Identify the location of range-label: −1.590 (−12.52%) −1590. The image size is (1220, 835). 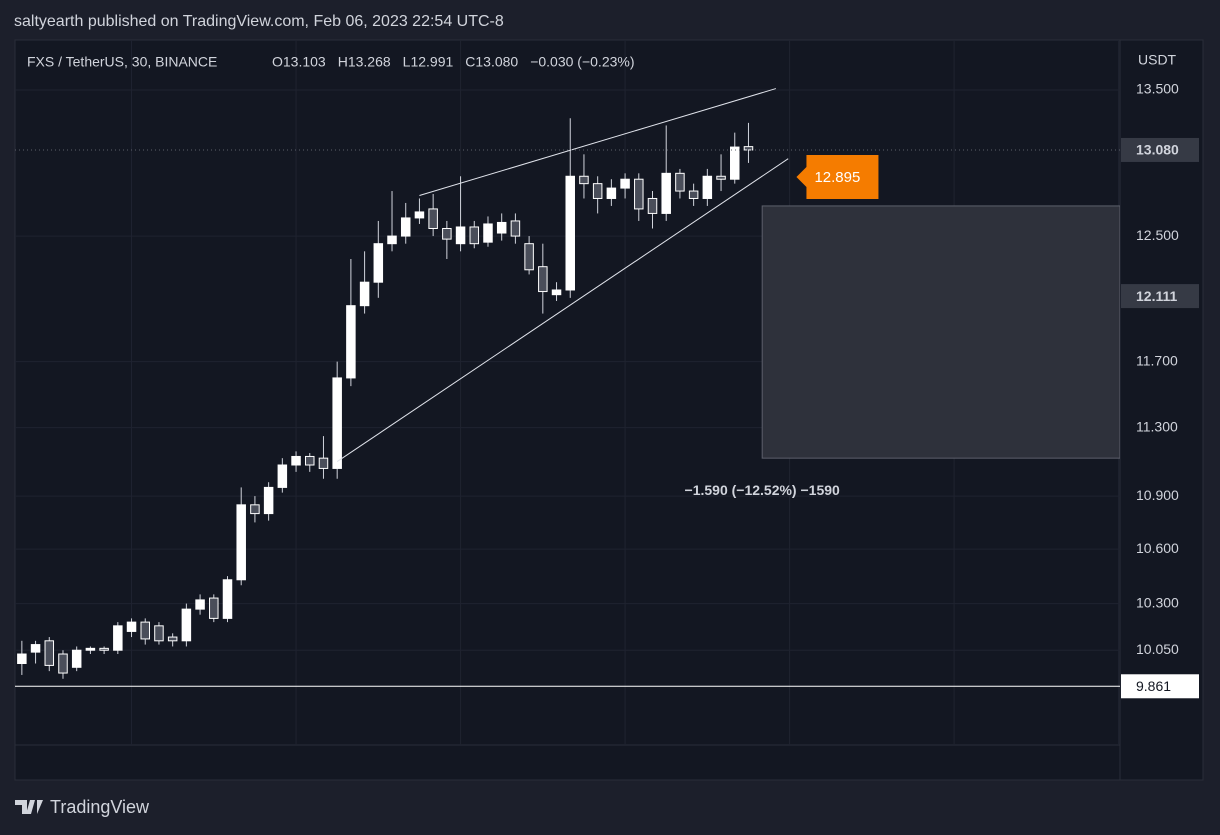
(763, 490).